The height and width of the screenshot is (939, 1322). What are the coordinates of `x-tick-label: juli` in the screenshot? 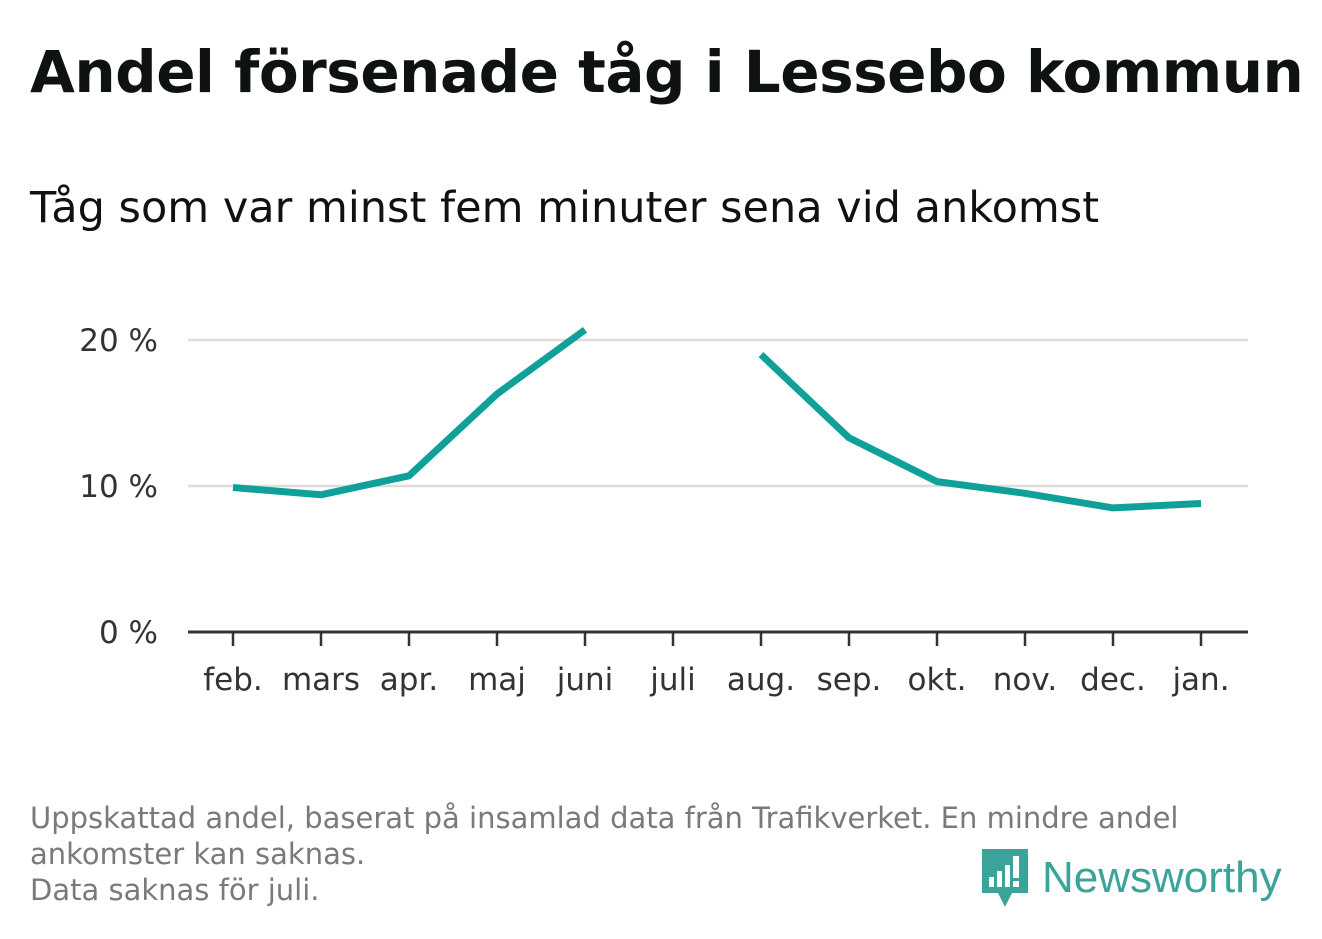 It's located at (672, 680).